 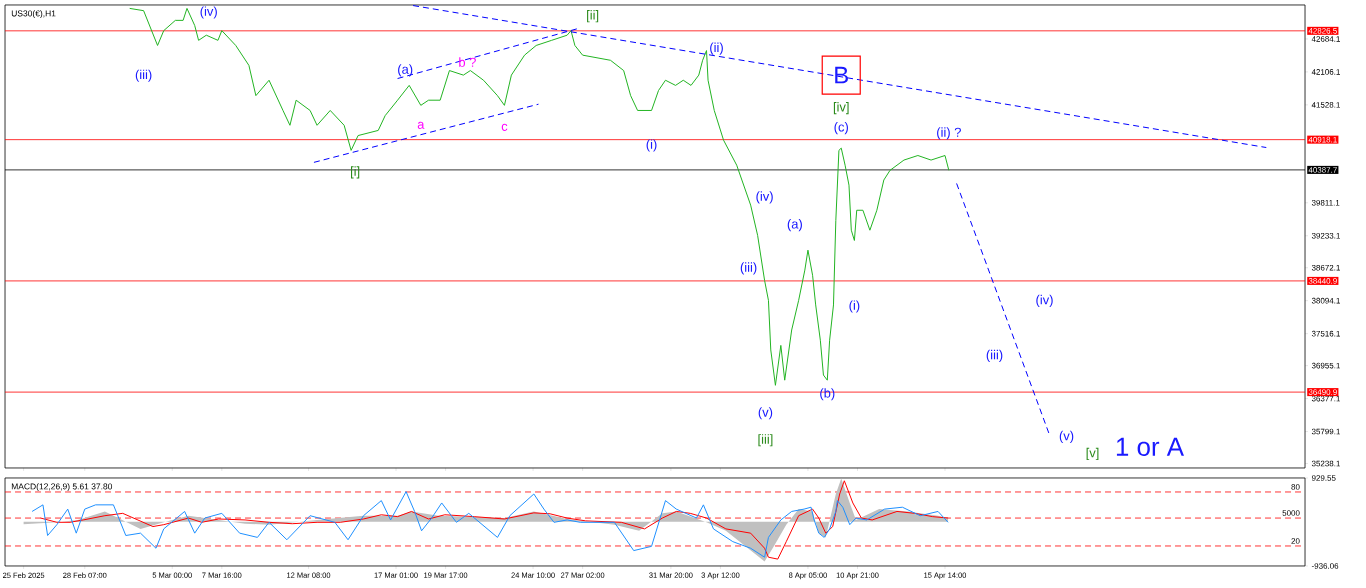 What do you see at coordinates (841, 75) in the screenshot?
I see `annotation: B` at bounding box center [841, 75].